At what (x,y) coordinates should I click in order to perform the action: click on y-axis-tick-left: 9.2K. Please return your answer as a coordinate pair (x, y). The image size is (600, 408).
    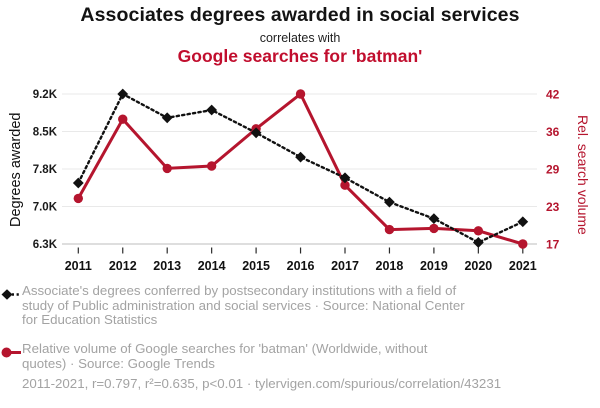
    Looking at the image, I should click on (45, 95).